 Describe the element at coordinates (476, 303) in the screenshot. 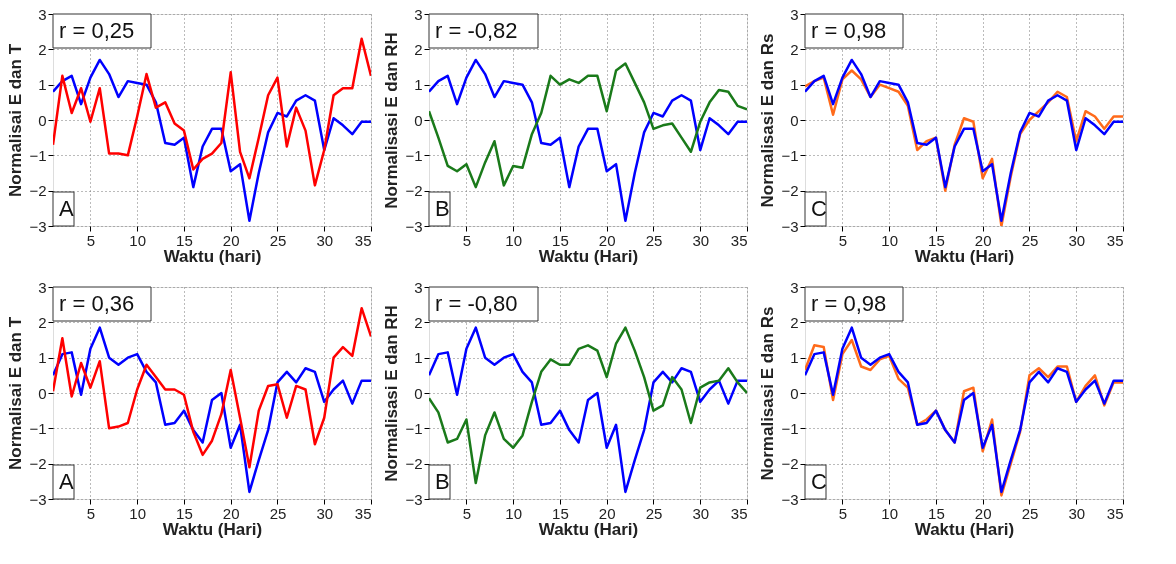

I see `annotation: r = -0,80` at that location.